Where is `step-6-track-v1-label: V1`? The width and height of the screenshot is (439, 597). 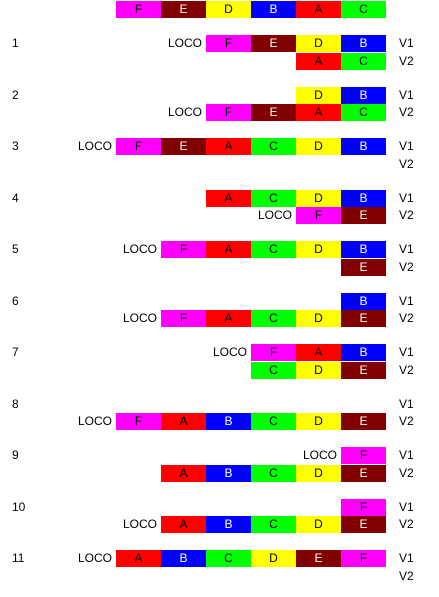
step-6-track-v1-label: V1 is located at coordinates (406, 300).